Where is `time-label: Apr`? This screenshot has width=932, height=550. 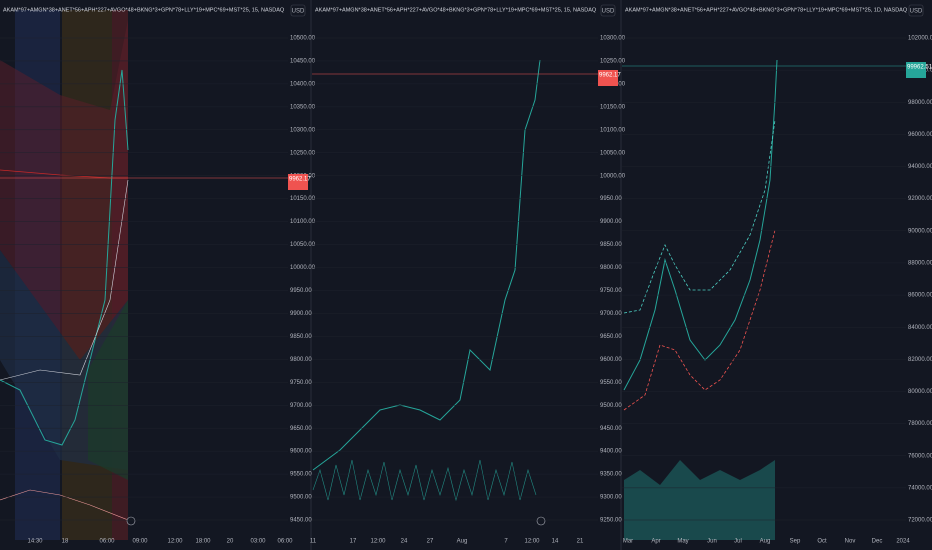
time-label: Apr is located at coordinates (655, 542).